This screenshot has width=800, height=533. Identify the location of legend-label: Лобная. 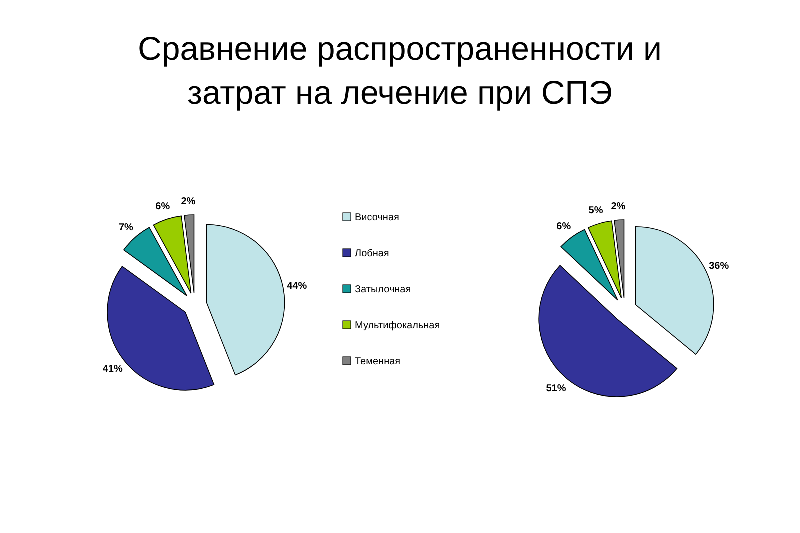
(372, 254).